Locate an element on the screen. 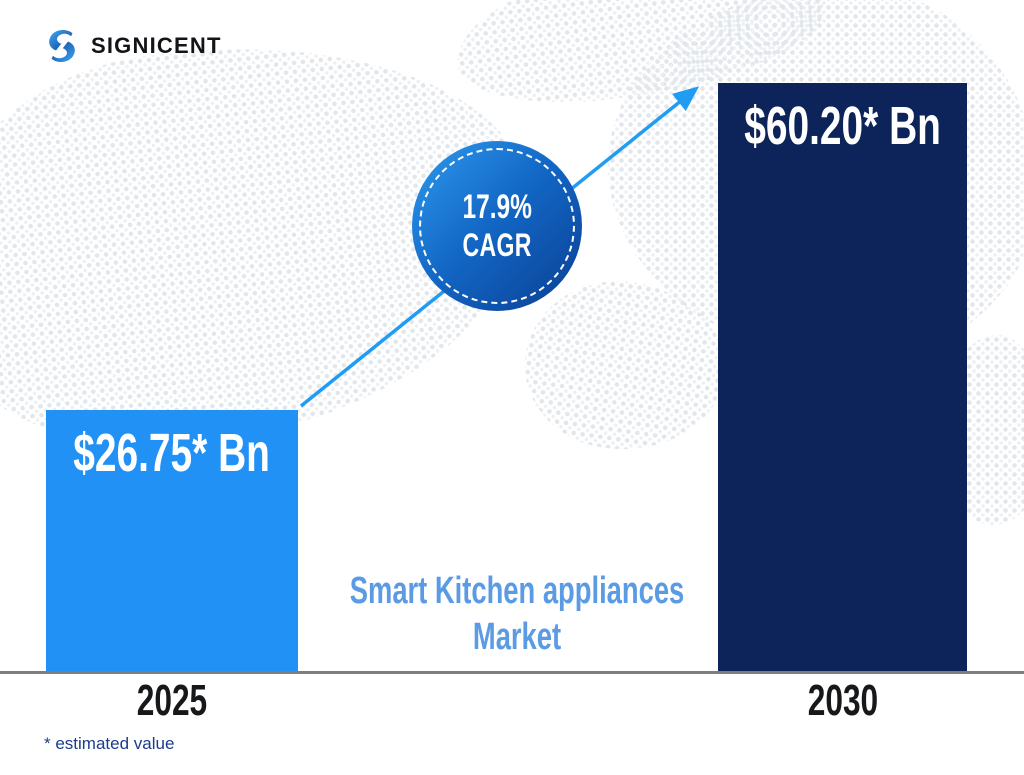 This screenshot has height=775, width=1024. cagr-badge-dashed-ring is located at coordinates (497, 226).